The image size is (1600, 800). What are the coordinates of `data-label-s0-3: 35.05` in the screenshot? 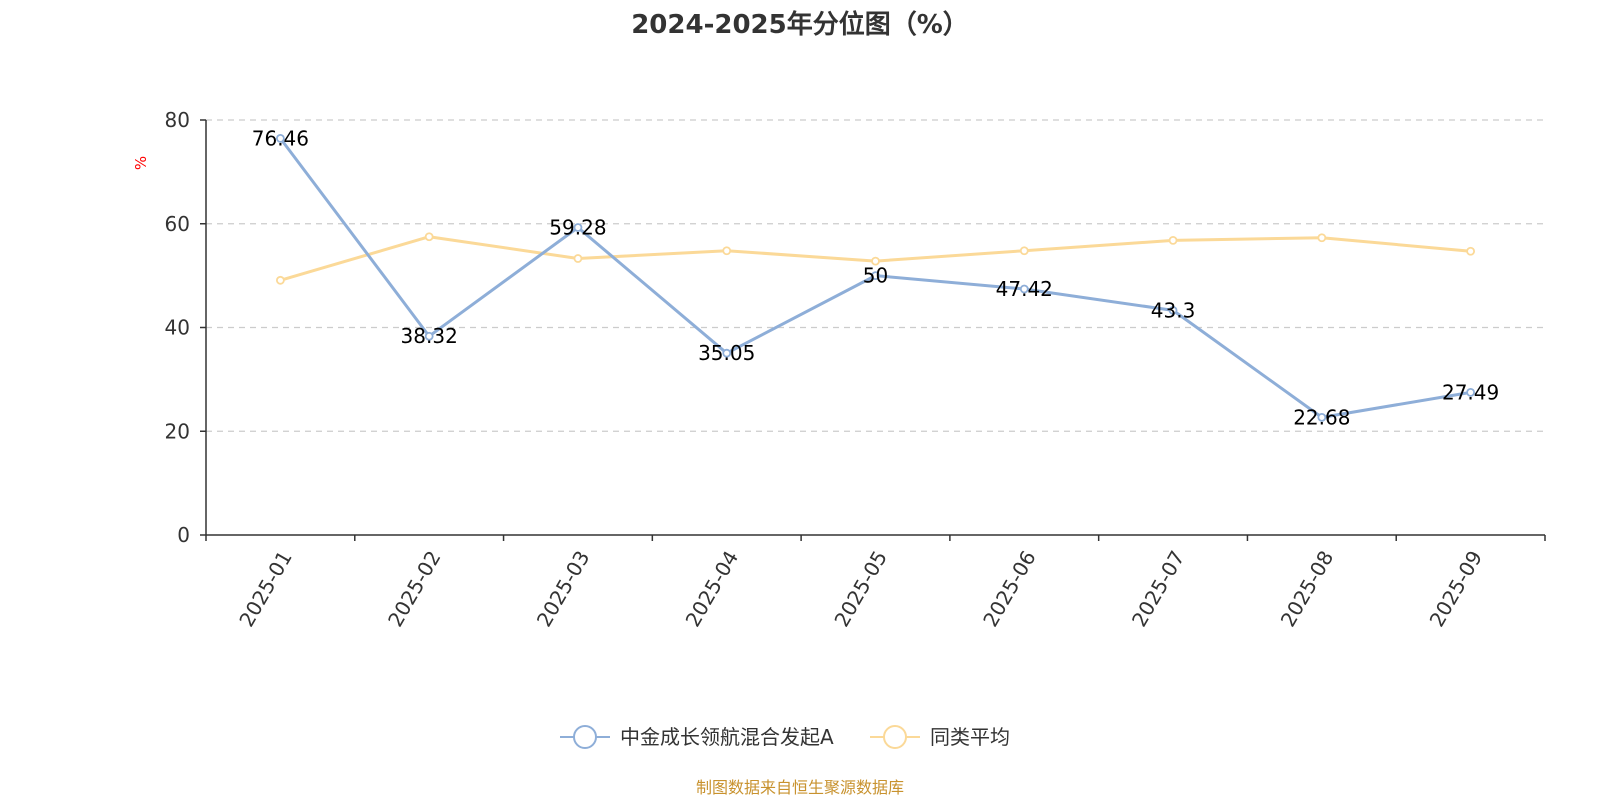 It's located at (726, 353).